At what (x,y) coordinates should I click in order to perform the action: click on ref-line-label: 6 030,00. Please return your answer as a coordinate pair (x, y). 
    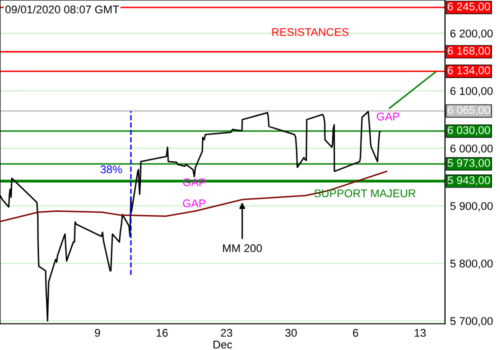
    Looking at the image, I should click on (469, 131).